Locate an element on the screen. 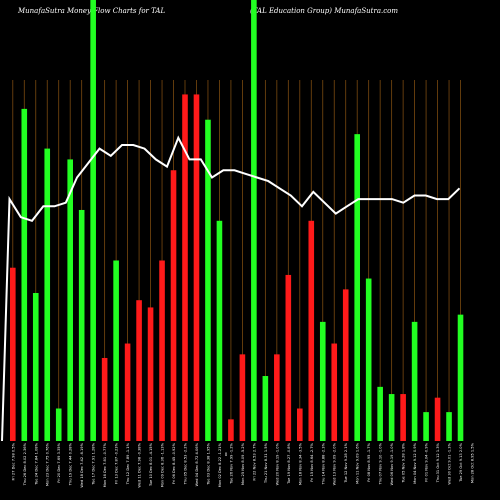  x-tick-label: Fri 27 Dec 7.98 0.5% is located at coordinates (13, 461).